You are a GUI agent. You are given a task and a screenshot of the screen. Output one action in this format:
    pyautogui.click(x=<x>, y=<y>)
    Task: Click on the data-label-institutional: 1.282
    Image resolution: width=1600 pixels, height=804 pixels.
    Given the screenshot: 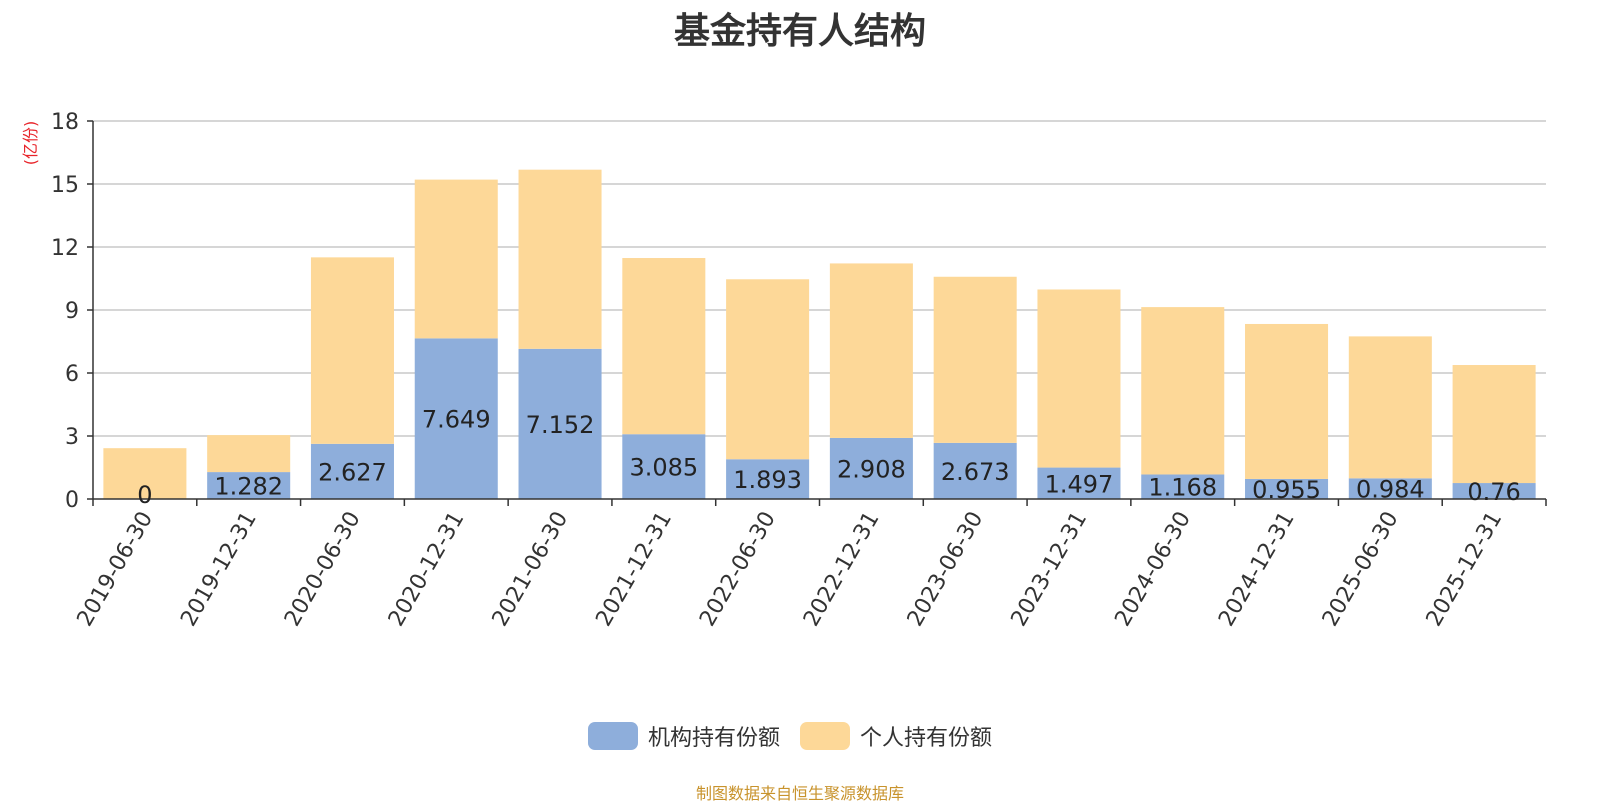 What is the action you would take?
    pyautogui.click(x=248, y=487)
    